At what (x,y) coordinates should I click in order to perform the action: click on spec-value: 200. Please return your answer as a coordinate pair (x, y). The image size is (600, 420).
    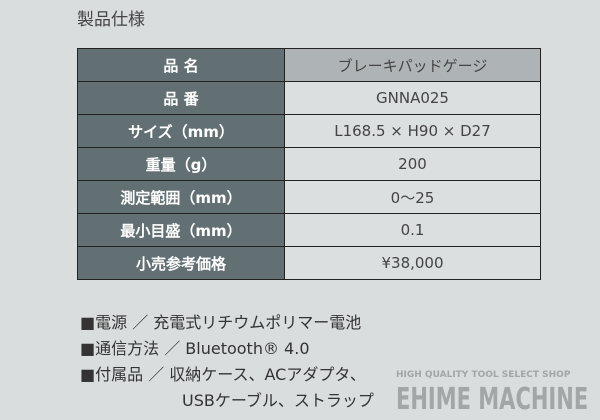
    Looking at the image, I should click on (412, 164).